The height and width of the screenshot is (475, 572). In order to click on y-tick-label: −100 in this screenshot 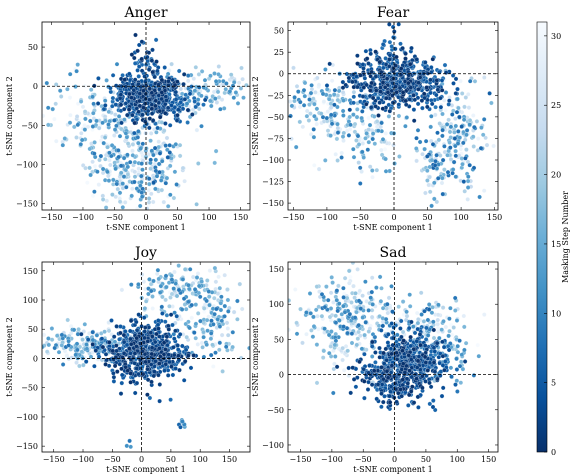, I will do `click(27, 417)`.